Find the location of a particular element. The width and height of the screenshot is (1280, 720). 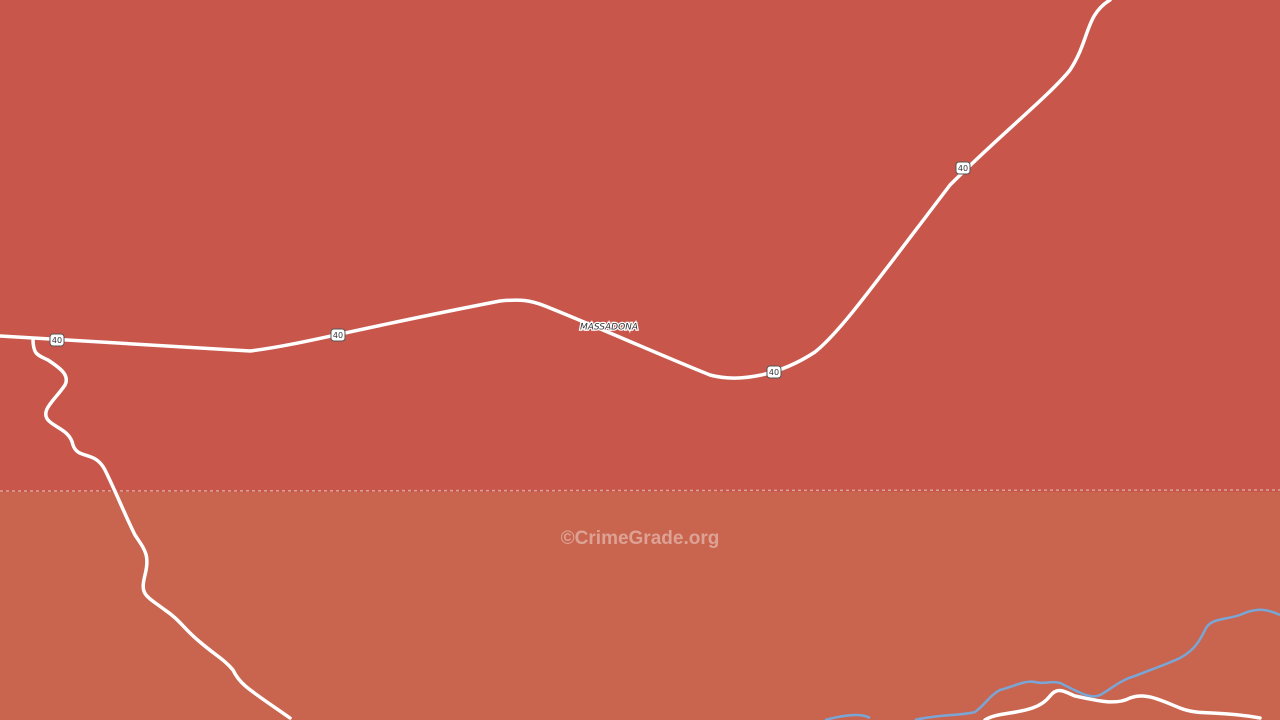

watermark: ©CrimeGrade.org is located at coordinates (640, 538).